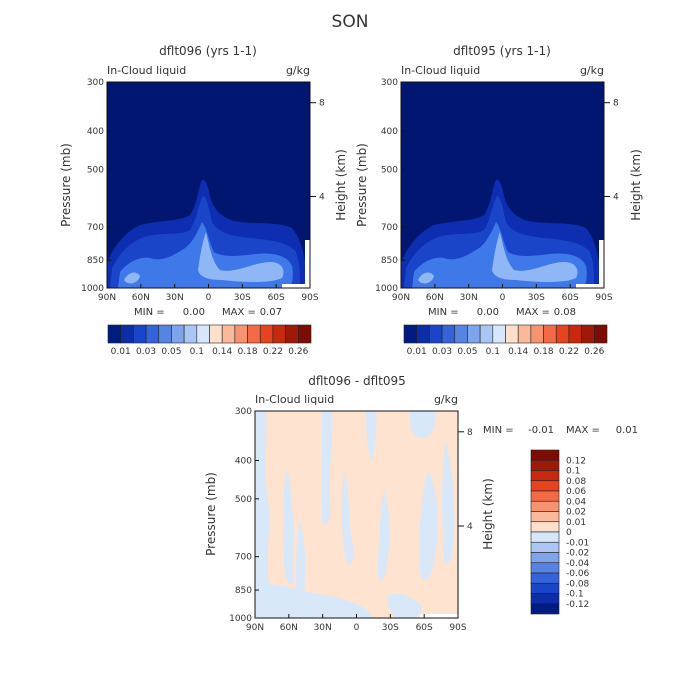 The image size is (700, 700). What do you see at coordinates (565, 312) in the screenshot?
I see `max-value: 0.08` at bounding box center [565, 312].